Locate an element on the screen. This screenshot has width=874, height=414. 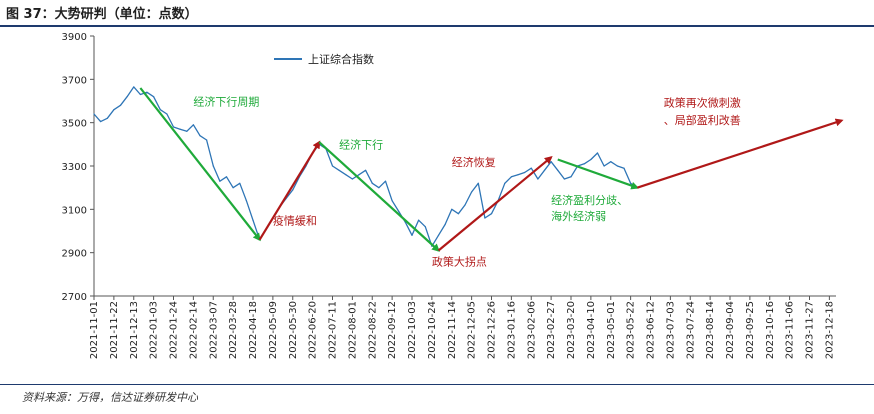
x-tick-label: 2022-12-05 is located at coordinates (472, 330).